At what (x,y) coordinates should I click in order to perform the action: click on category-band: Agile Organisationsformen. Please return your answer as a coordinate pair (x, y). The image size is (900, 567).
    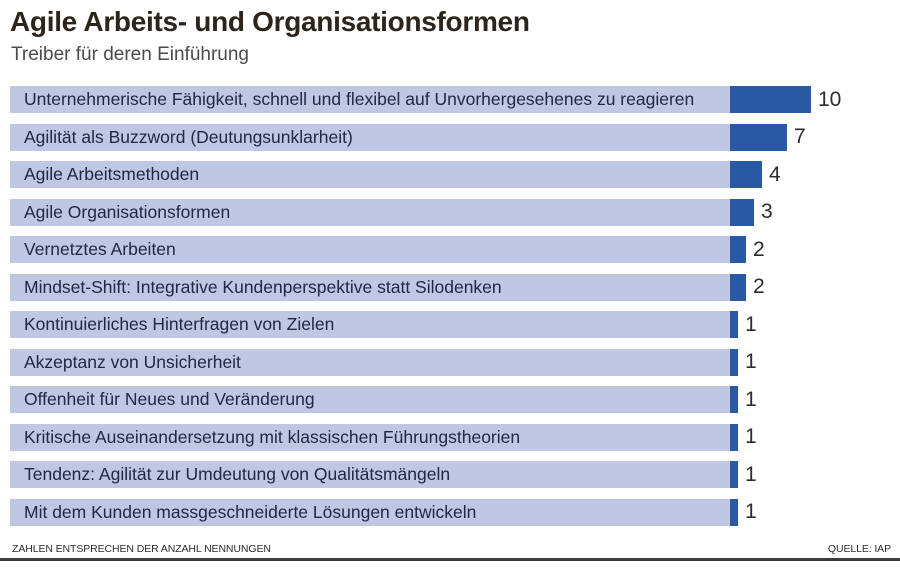
    Looking at the image, I should click on (370, 212).